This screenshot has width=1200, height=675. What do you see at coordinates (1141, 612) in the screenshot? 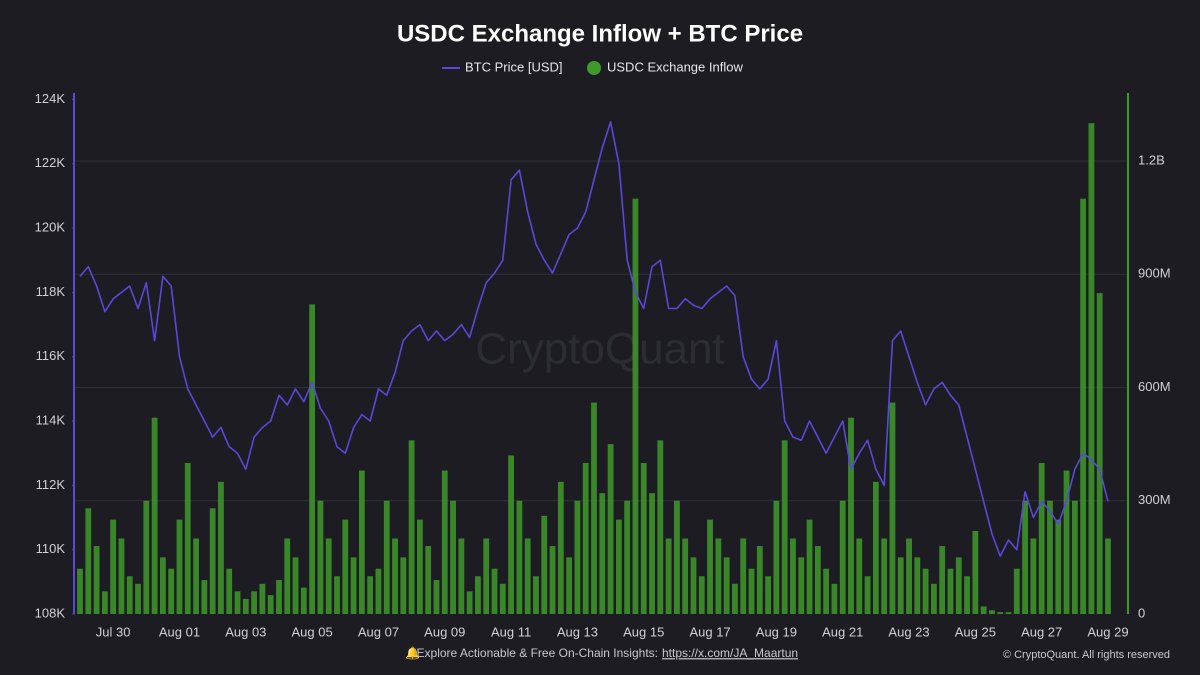
I see `y2-tick-label: 0` at bounding box center [1141, 612].